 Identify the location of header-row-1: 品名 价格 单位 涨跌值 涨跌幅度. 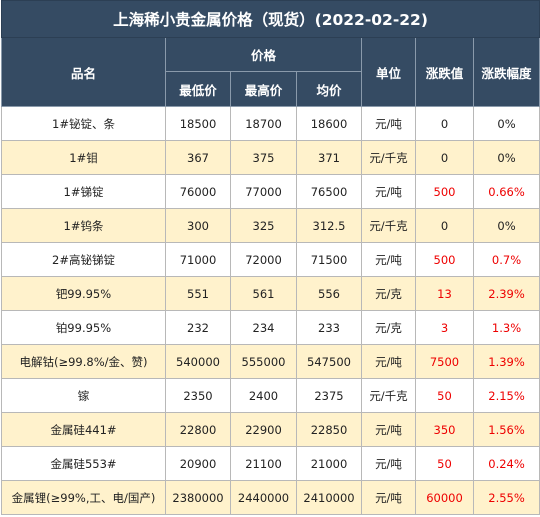
(270, 72).